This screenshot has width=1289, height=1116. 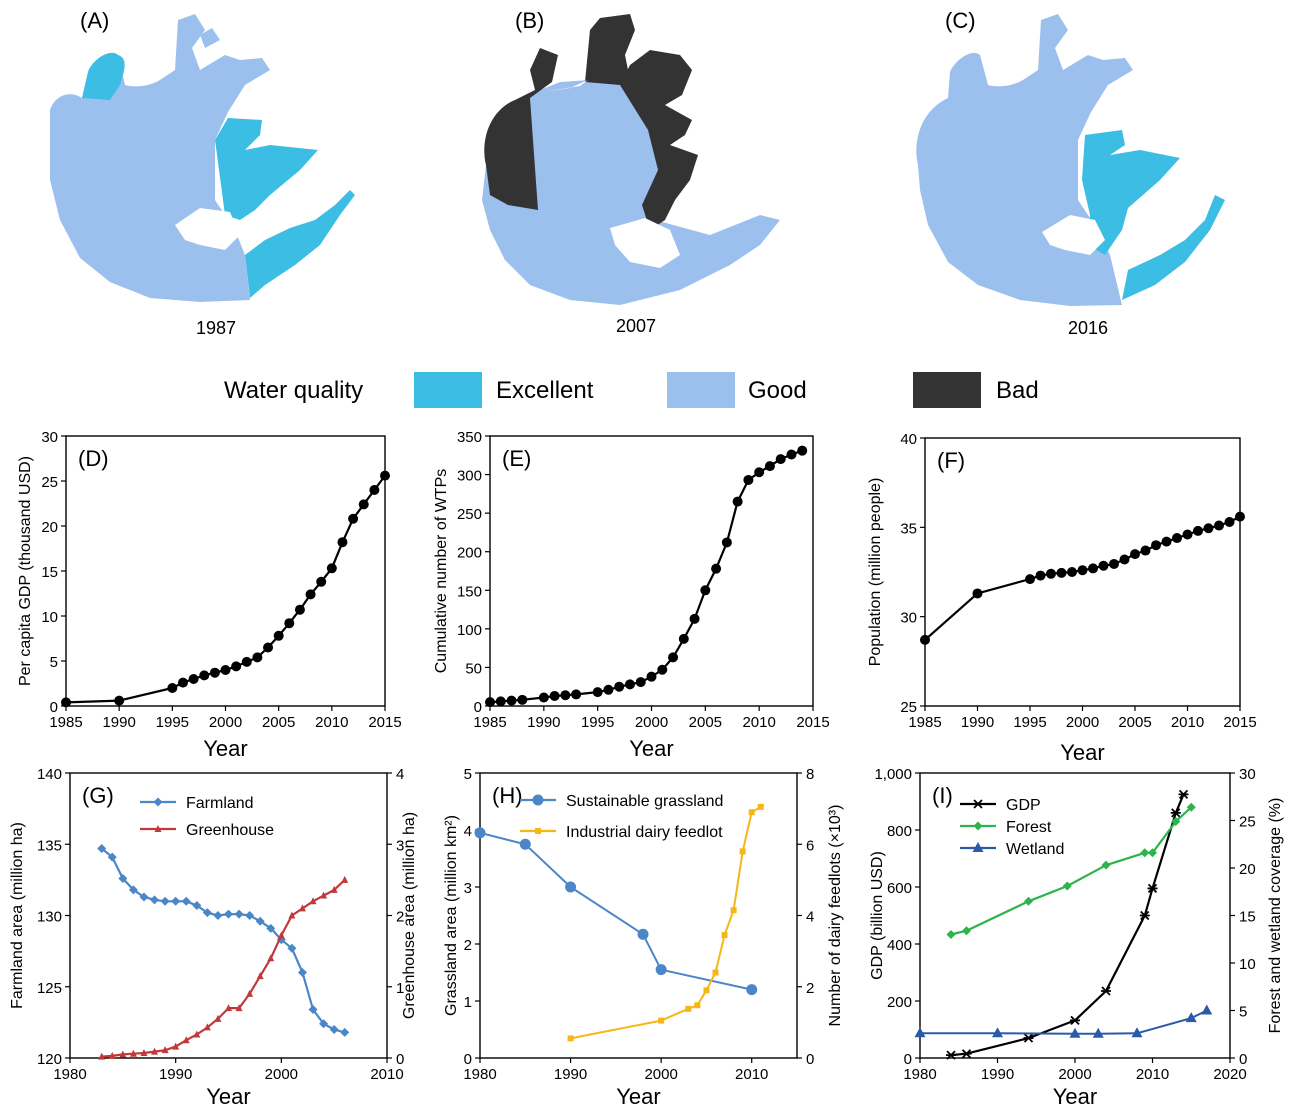 What do you see at coordinates (98, 795) in the screenshot?
I see `panel-label: (G)` at bounding box center [98, 795].